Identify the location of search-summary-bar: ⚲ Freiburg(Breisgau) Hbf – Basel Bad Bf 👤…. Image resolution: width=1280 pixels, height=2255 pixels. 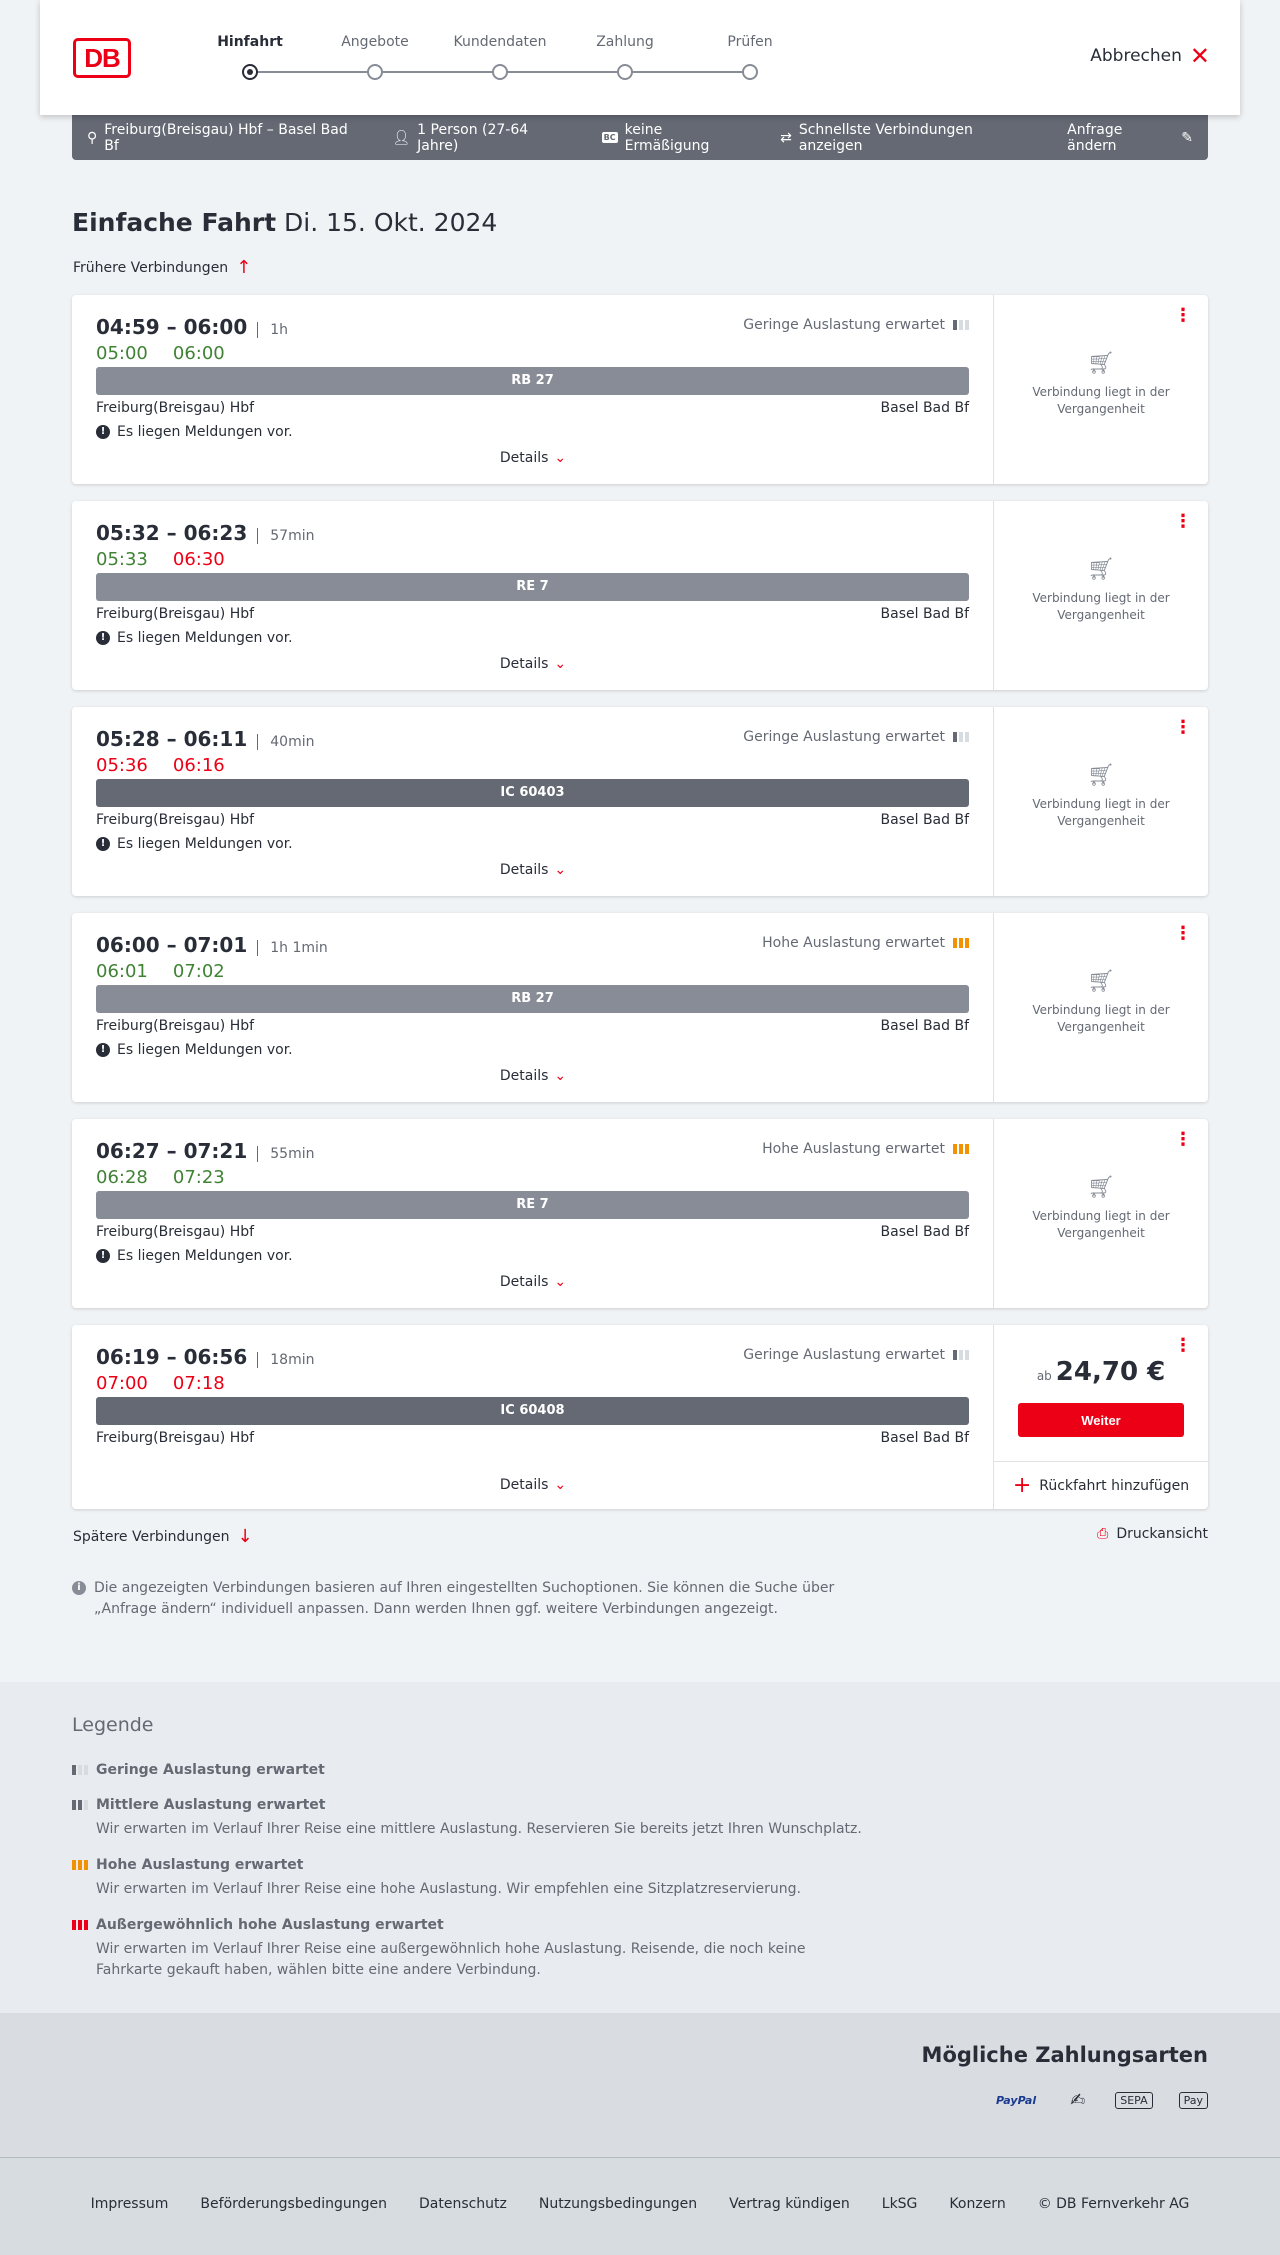
(640, 137).